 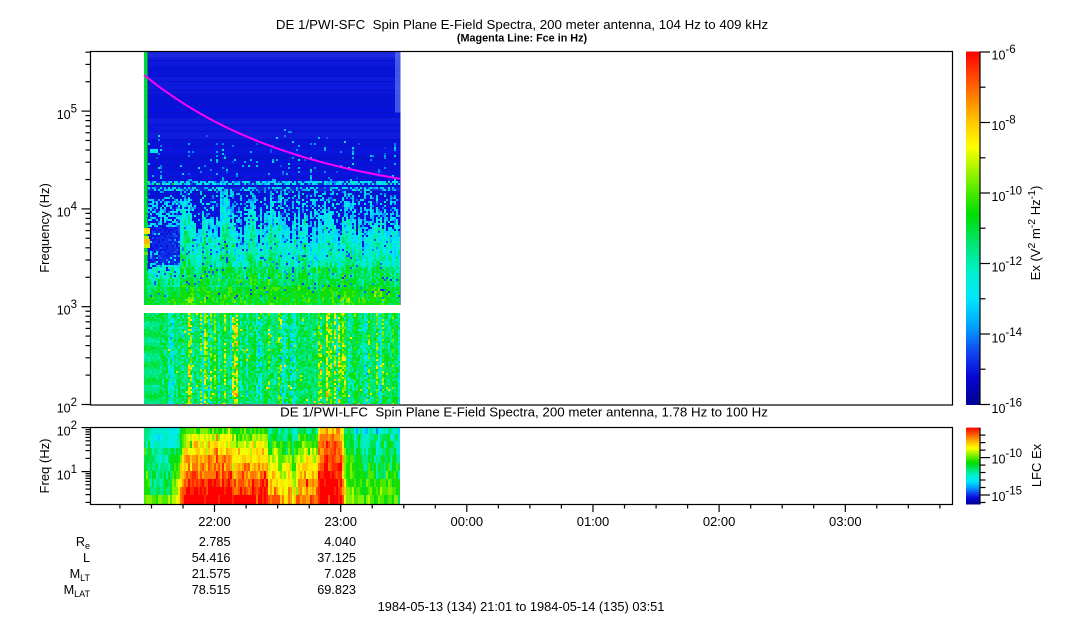 What do you see at coordinates (44, 228) in the screenshot?
I see `svg-text: Frequency (Hz)` at bounding box center [44, 228].